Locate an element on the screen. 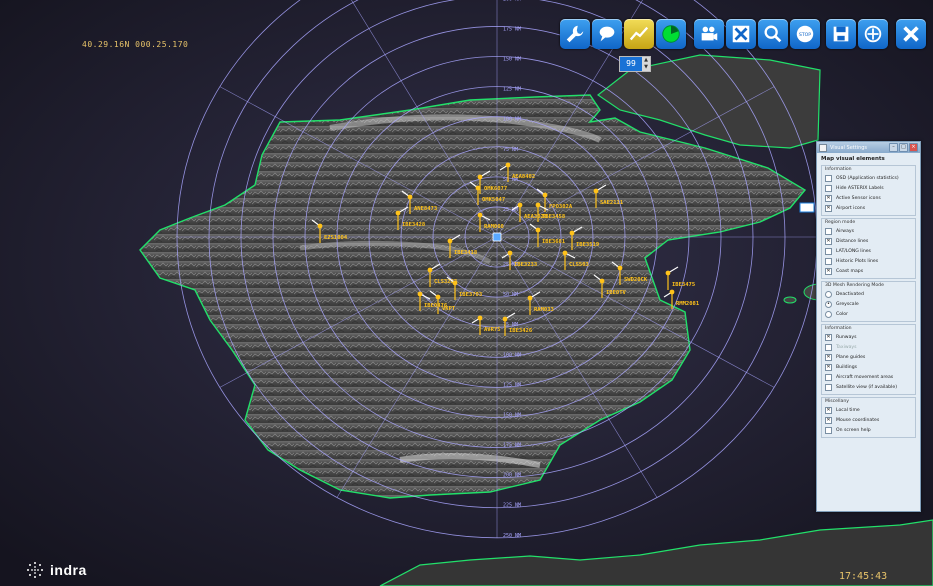 Image resolution: width=933 pixels, height=586 pixels. settings-option: ✕ Plane guides is located at coordinates (868, 357).